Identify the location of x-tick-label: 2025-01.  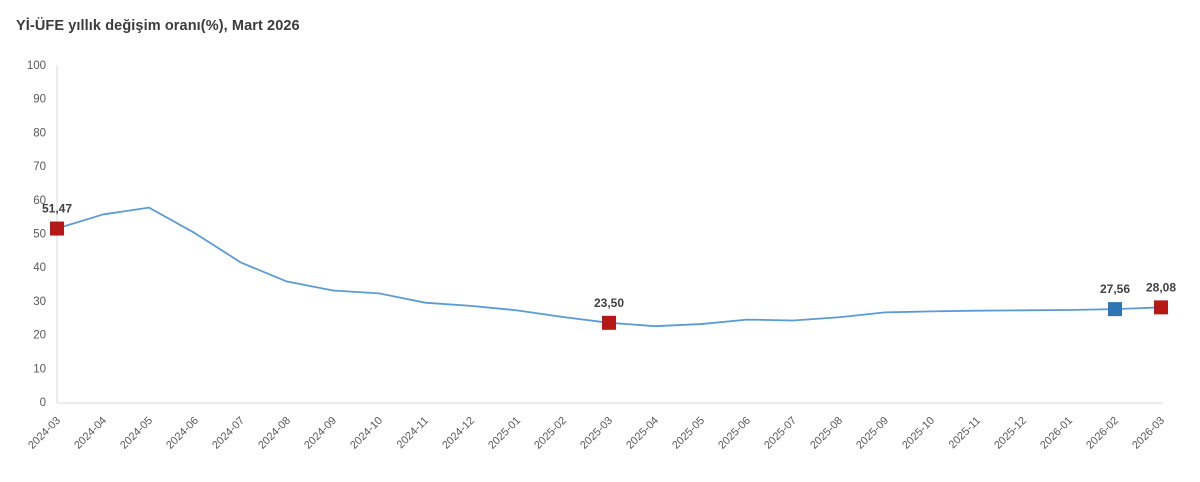
(504, 433).